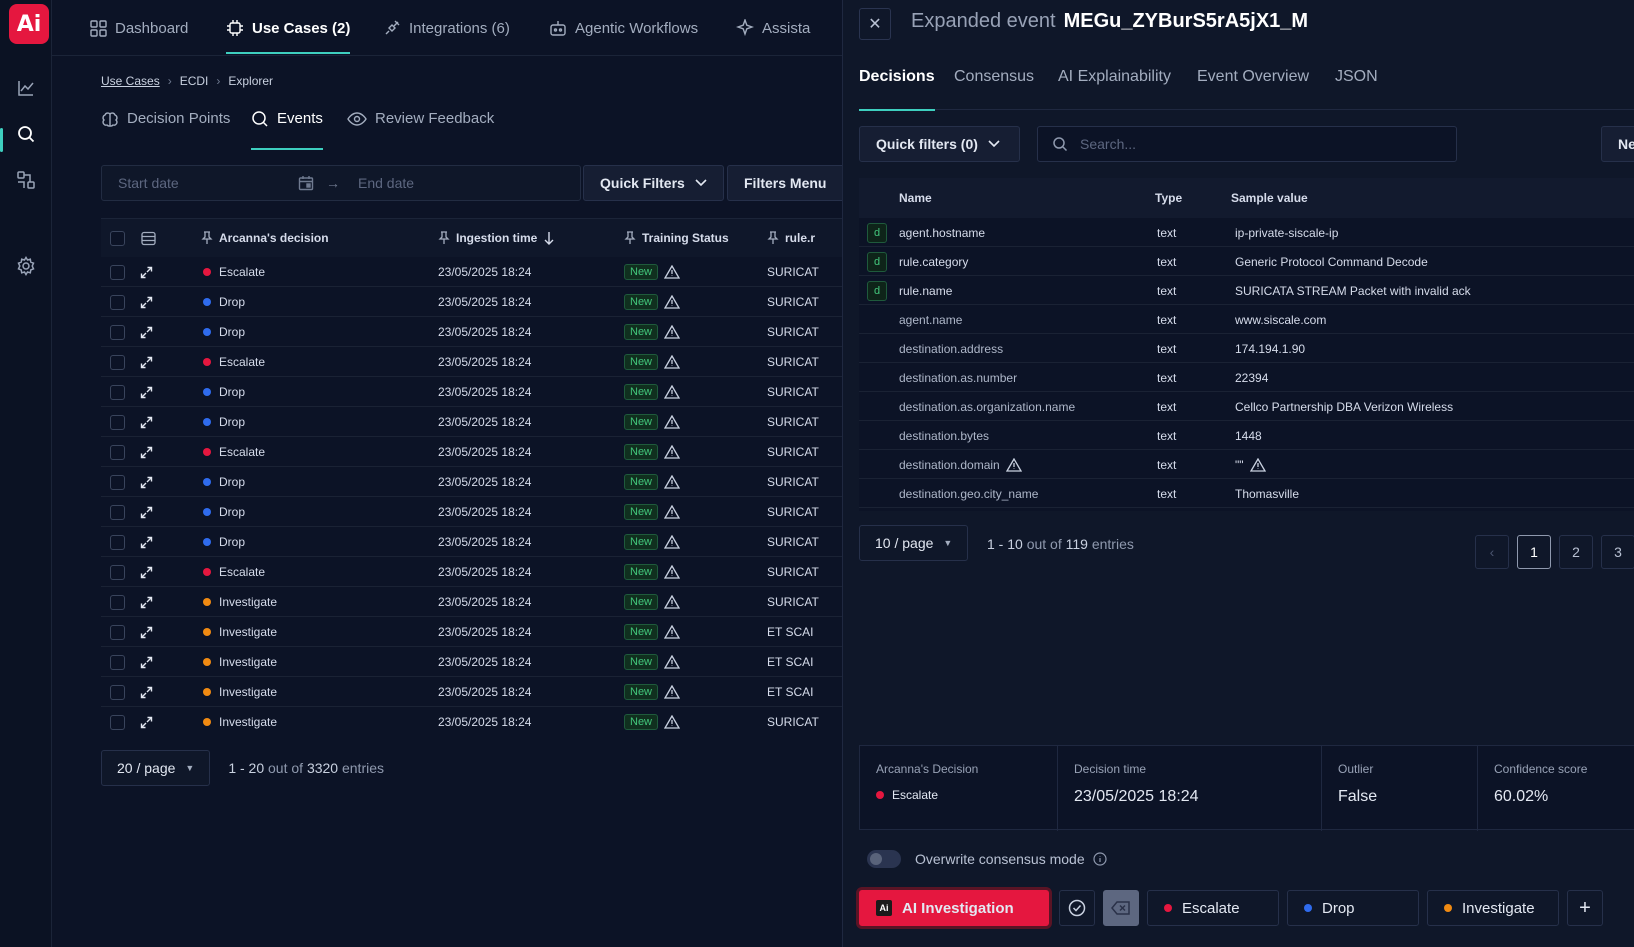 The width and height of the screenshot is (1634, 947). I want to click on add-decision-button: +, so click(1585, 908).